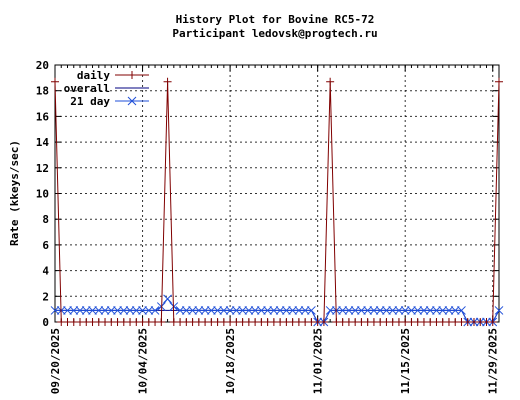  I want to click on chart-title: History Plot for Bovine RC5-72, so click(275, 19).